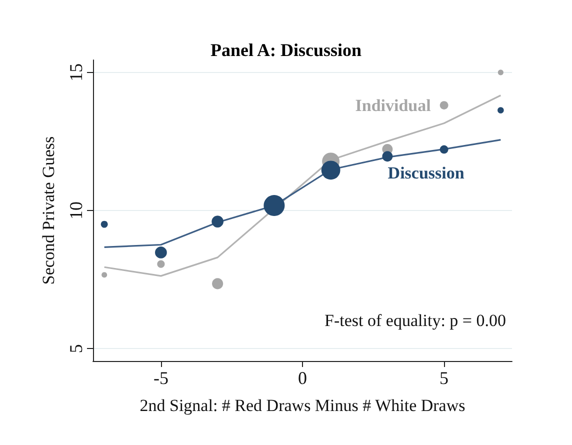 The image size is (572, 445). I want to click on y-tick-label: 5, so click(76, 349).